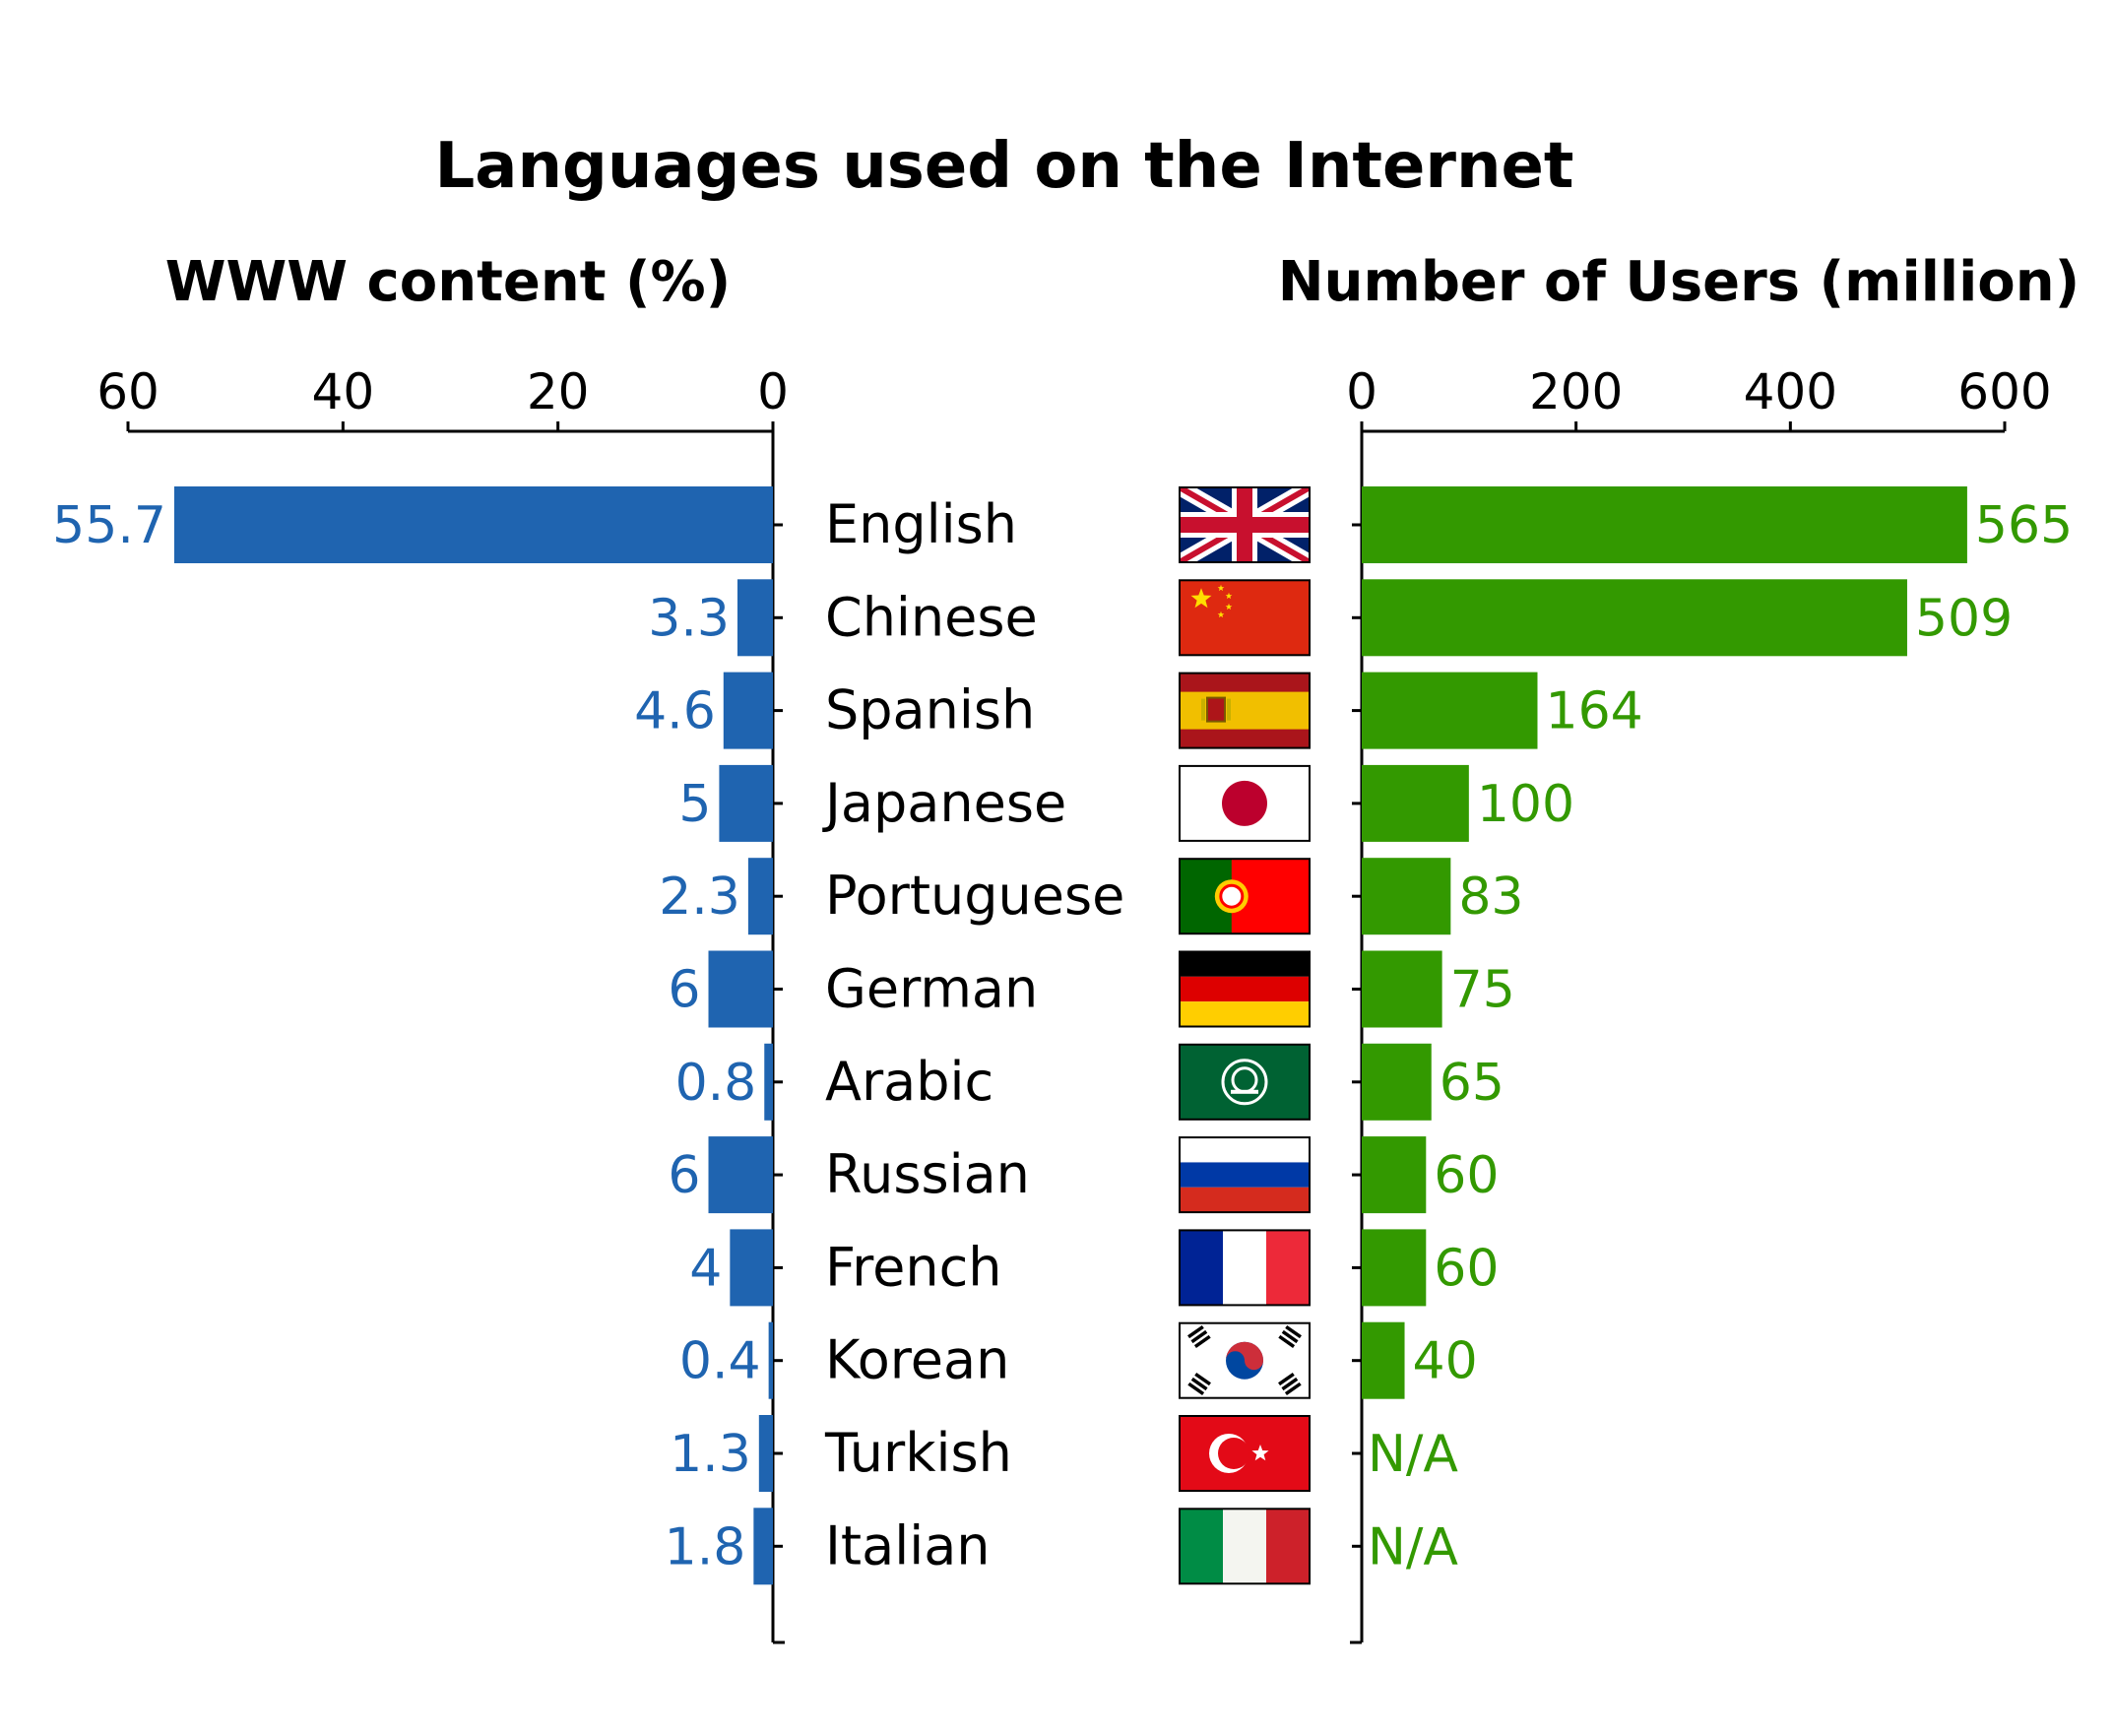 This screenshot has height=1736, width=2113. I want to click on users-bar-japanese, so click(1415, 803).